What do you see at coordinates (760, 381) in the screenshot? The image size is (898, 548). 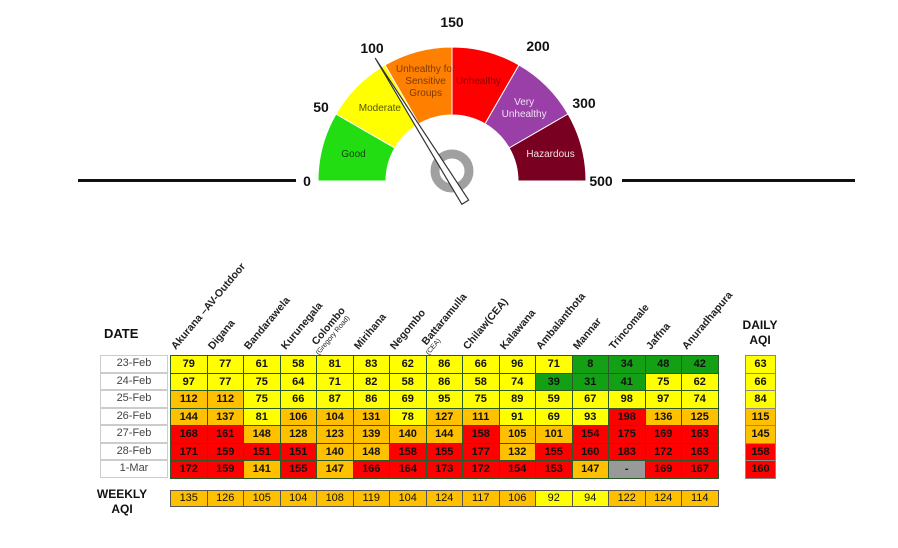 I see `daily-aqi-cell: 66` at bounding box center [760, 381].